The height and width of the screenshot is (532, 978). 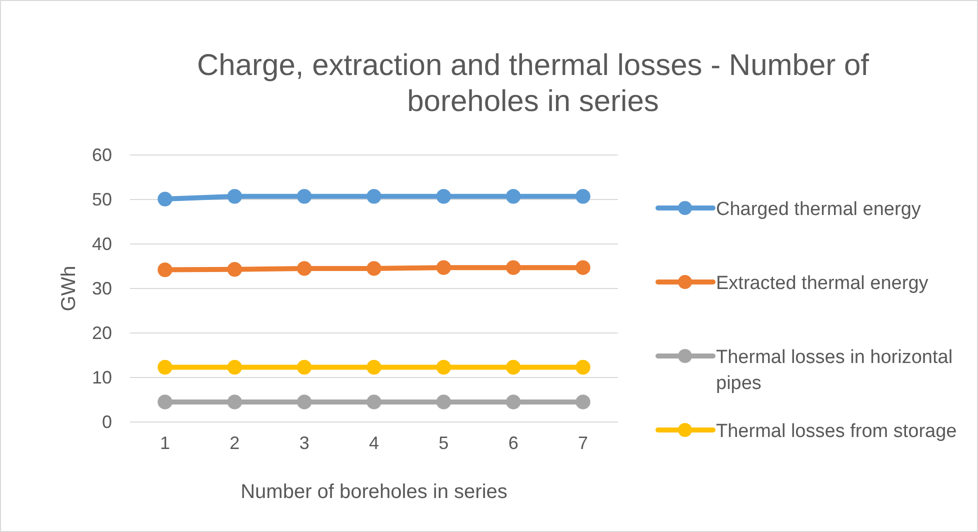 I want to click on x-axis-title: Number of boreholes in series, so click(x=374, y=492).